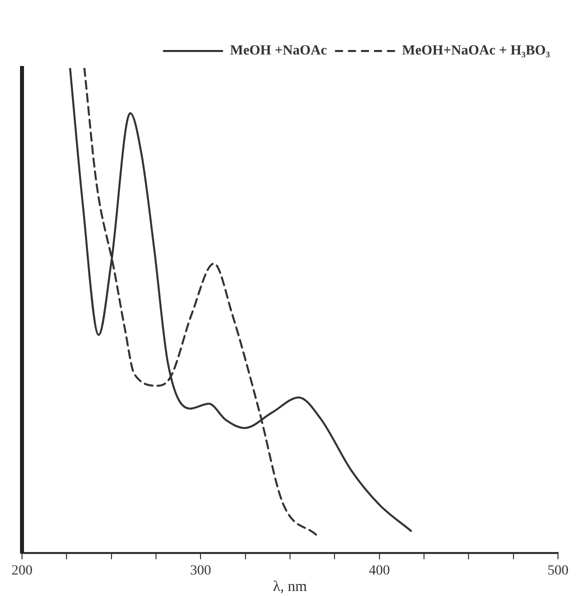 This screenshot has height=596, width=588. I want to click on x-tick-label: 500, so click(558, 570).